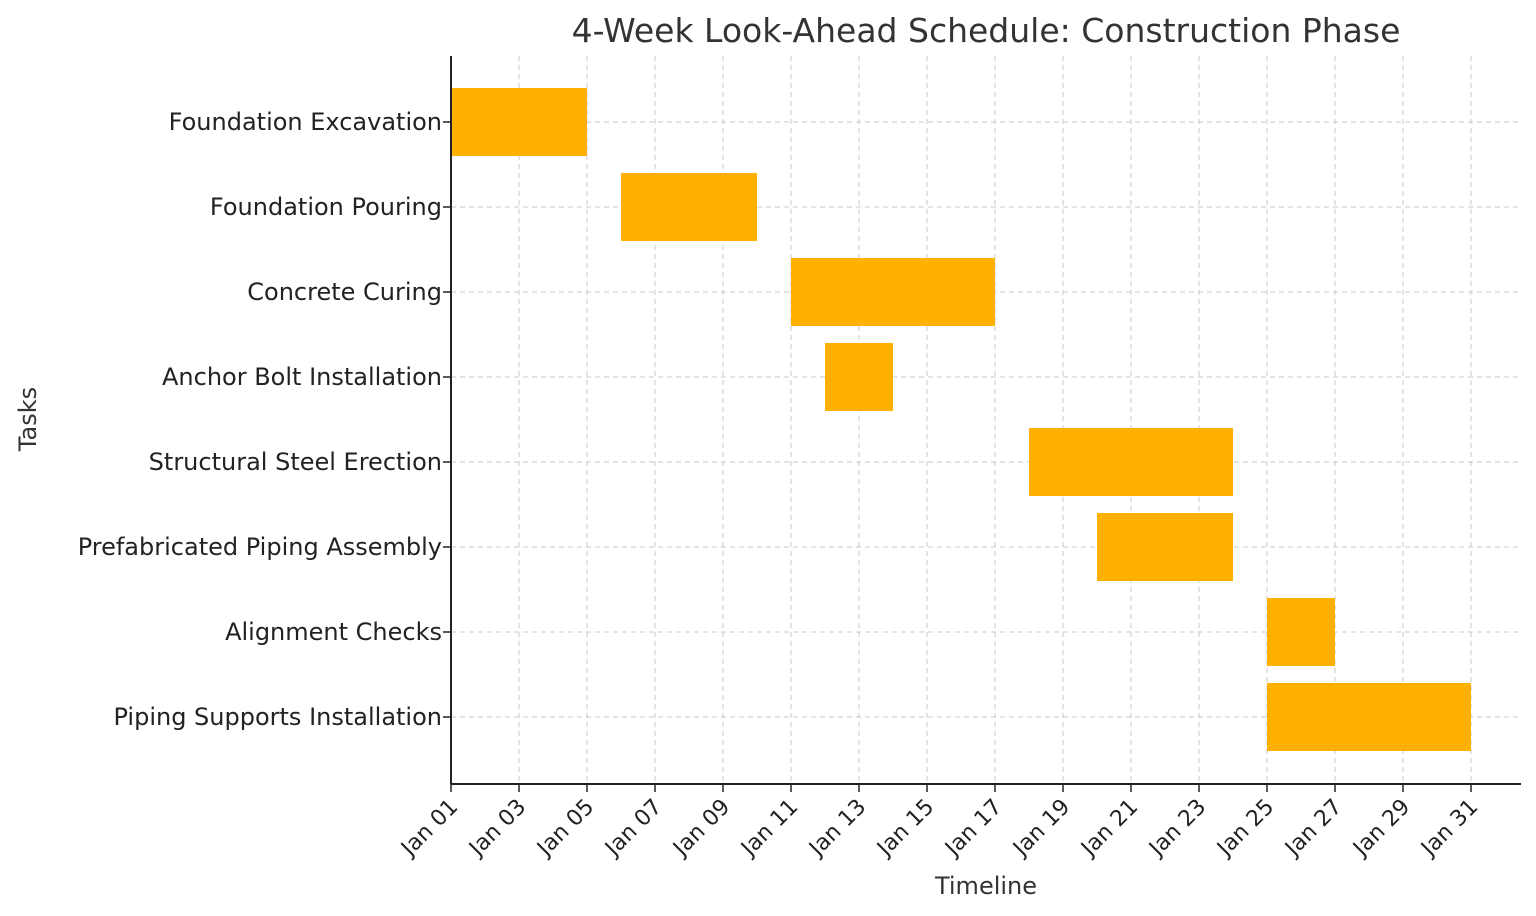  I want to click on task-label: Anchor Bolt Installation, so click(302, 377).